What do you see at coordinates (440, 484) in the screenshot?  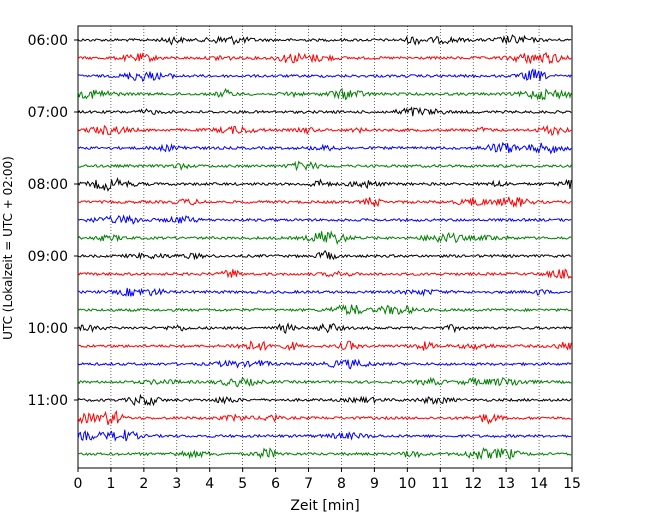 I see `x-tick-label: 11` at bounding box center [440, 484].